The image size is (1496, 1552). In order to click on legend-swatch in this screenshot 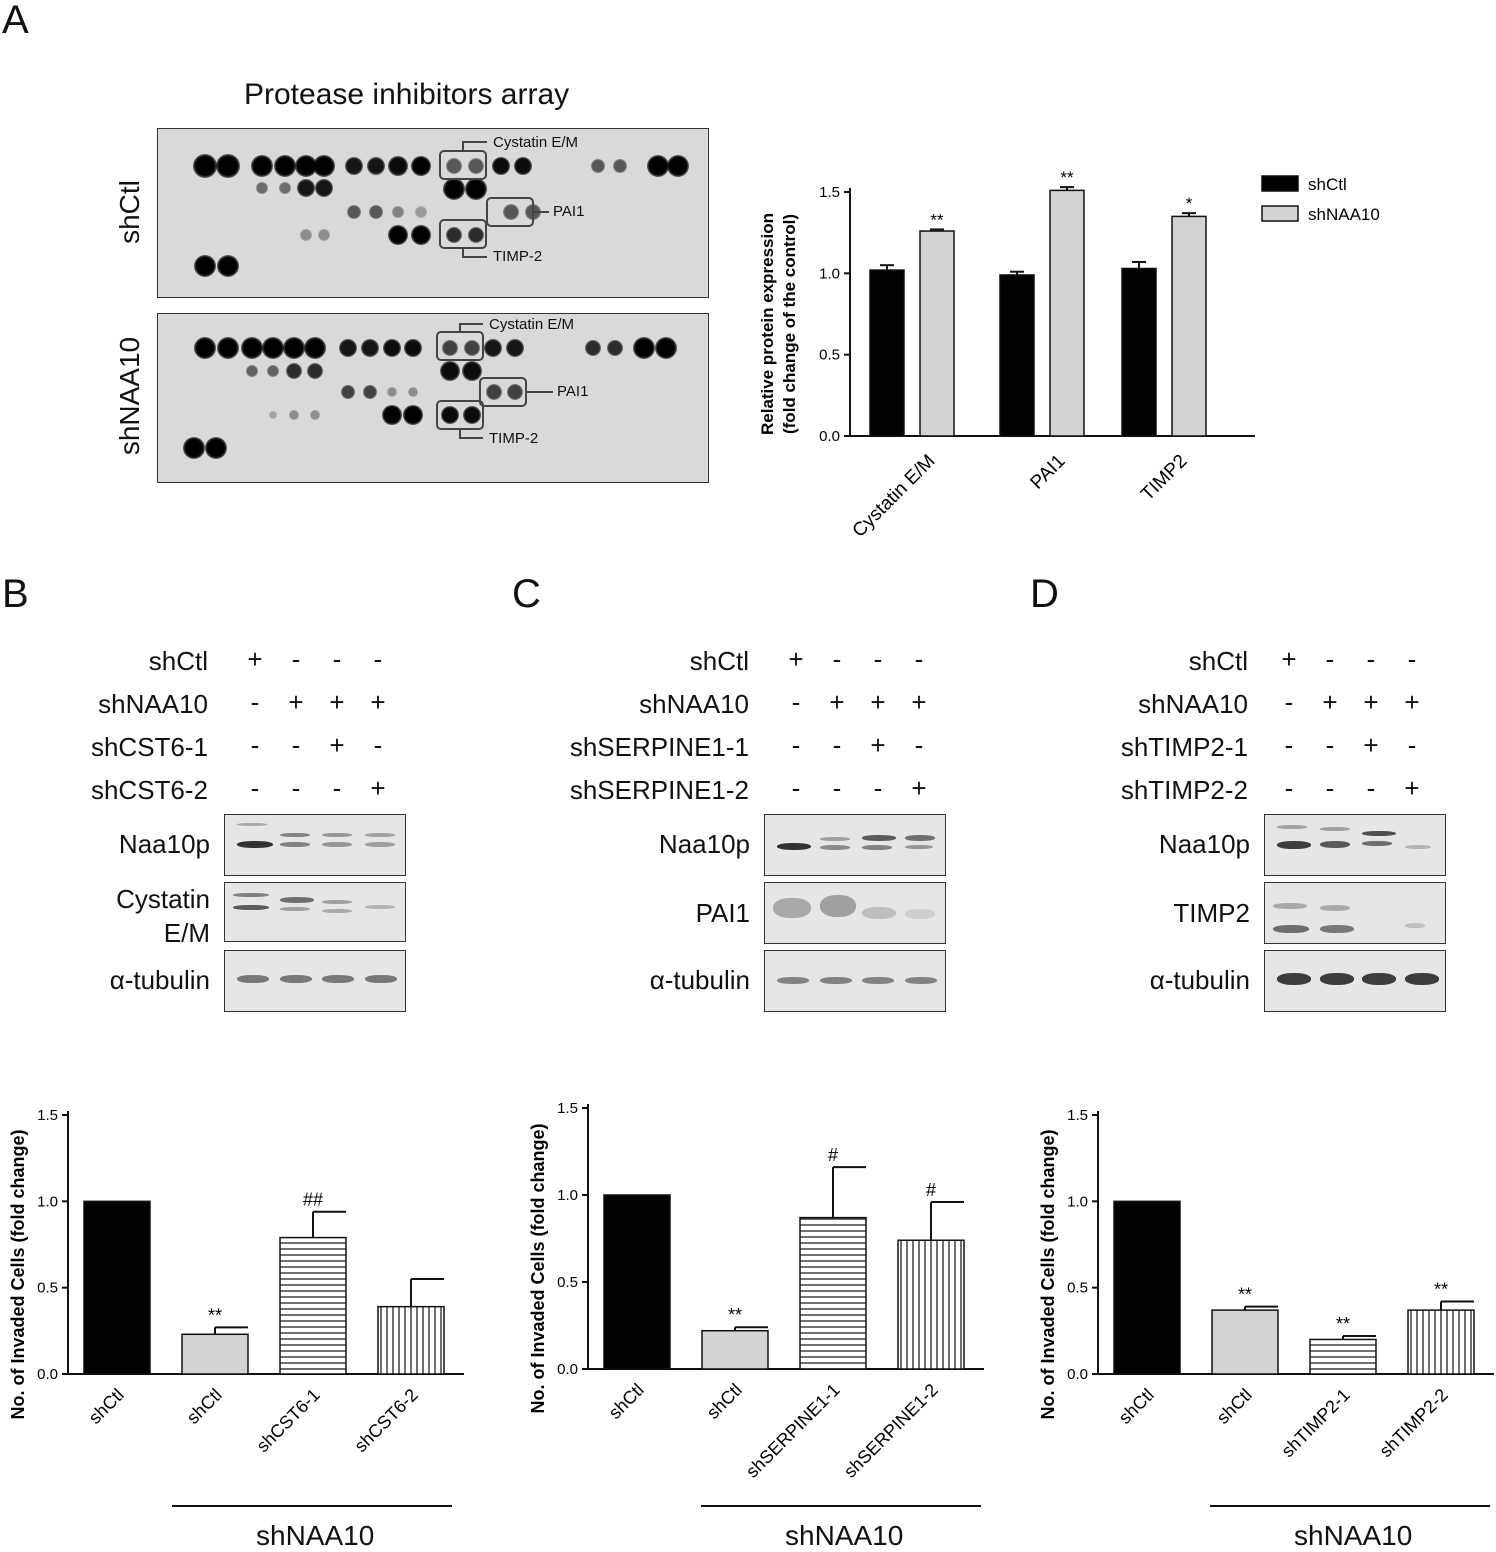, I will do `click(1280, 213)`.